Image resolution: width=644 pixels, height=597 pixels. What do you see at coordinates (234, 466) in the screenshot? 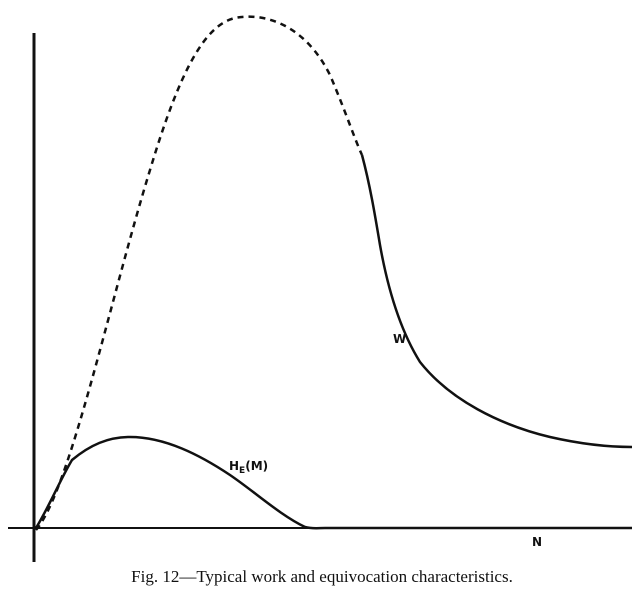
I see `he-label-main: H` at bounding box center [234, 466].